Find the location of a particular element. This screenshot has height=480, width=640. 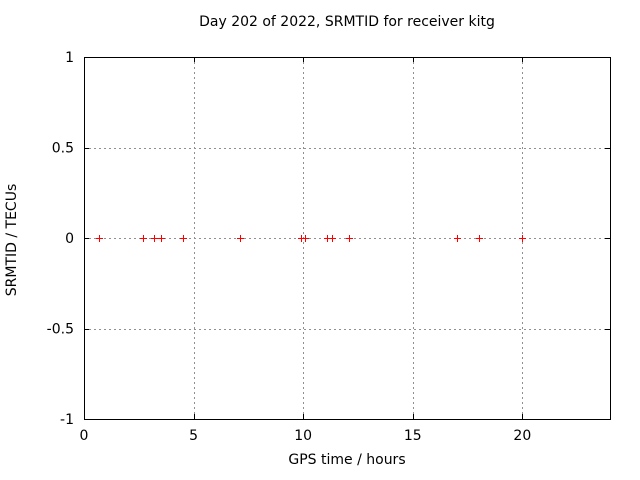

y-tick-label: -0.5 is located at coordinates (60, 330).